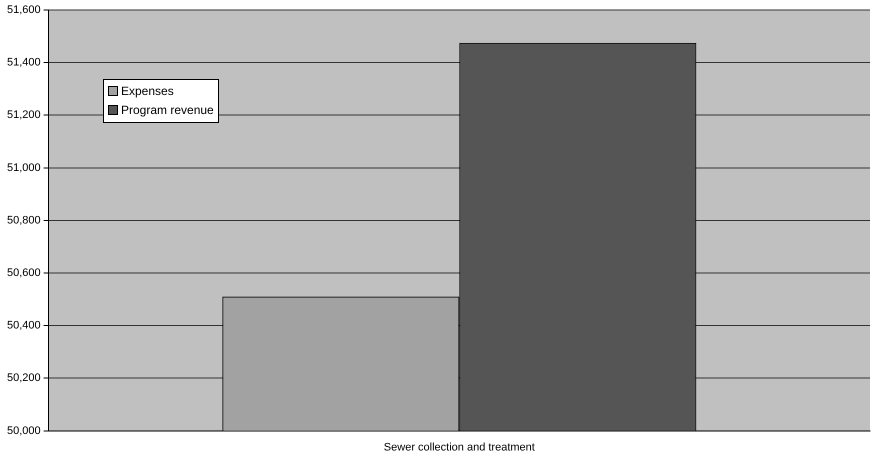 The image size is (871, 464). Describe the element at coordinates (23, 430) in the screenshot. I see `y-tick-label: 50,000` at that location.